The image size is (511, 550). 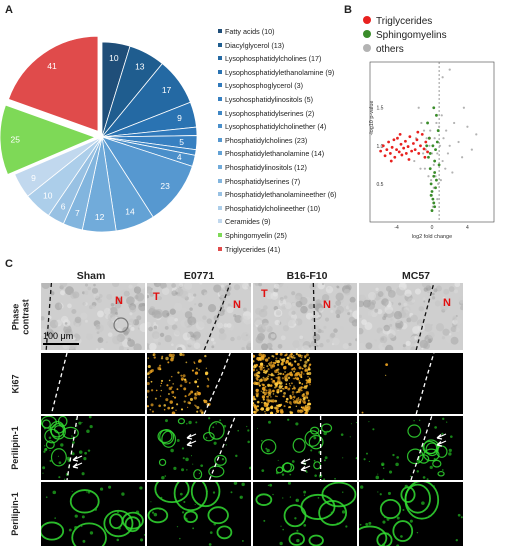 I want to click on pie-legend-label: Lysohosphatidylinositols (5), so click(x=269, y=99).